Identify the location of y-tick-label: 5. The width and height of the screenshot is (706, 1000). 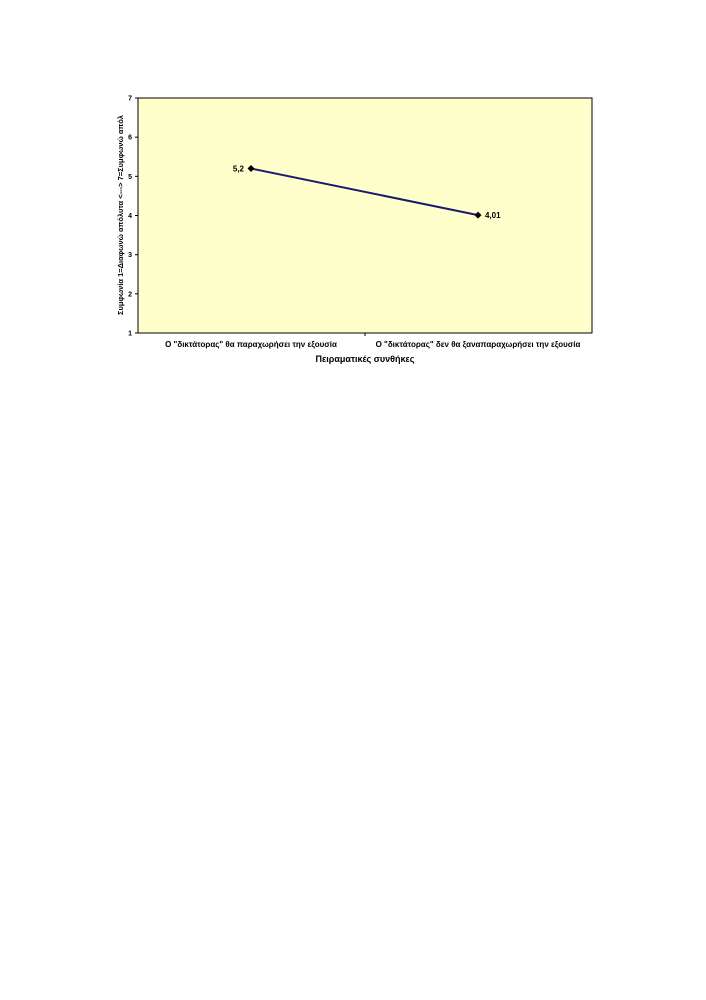
(130, 177).